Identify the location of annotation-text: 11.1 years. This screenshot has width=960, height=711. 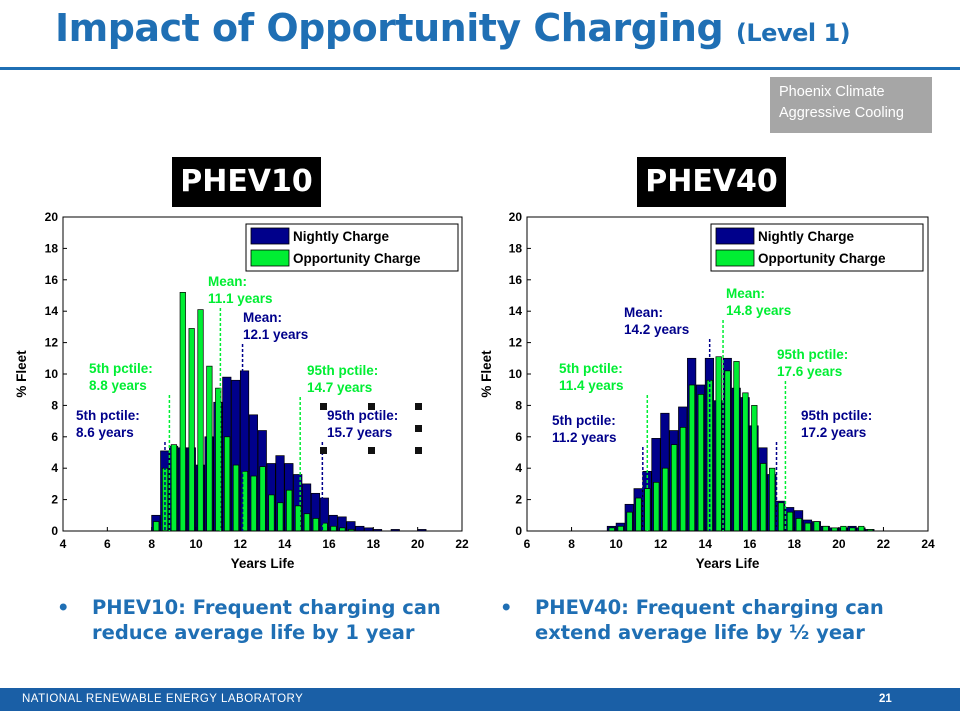
(240, 298).